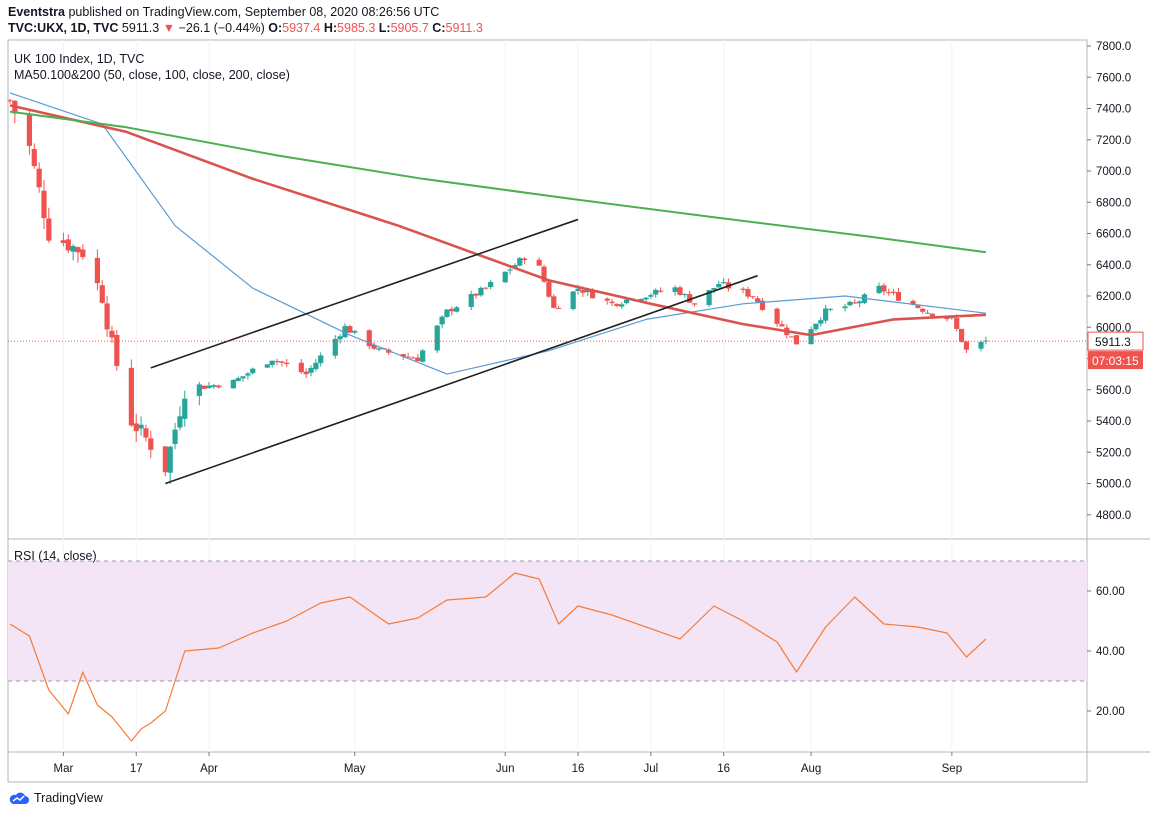  What do you see at coordinates (1113, 110) in the screenshot?
I see `price-tick-label: 7400.0` at bounding box center [1113, 110].